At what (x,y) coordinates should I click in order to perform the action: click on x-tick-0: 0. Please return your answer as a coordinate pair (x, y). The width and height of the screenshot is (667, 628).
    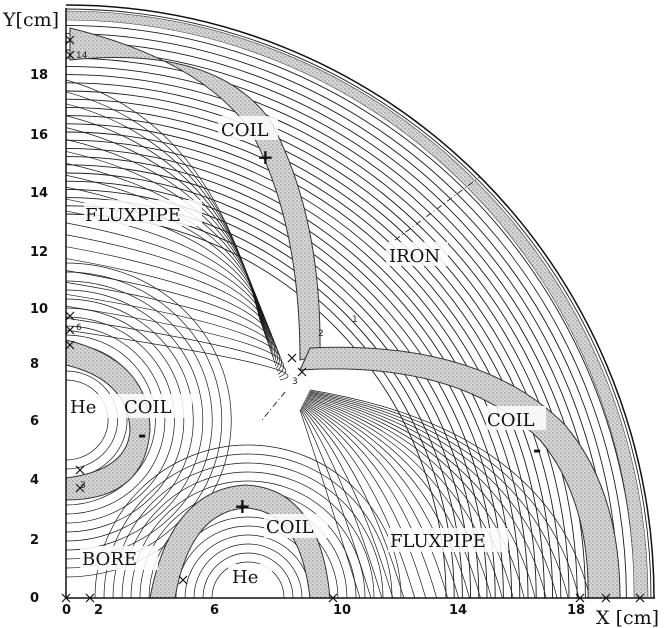
    Looking at the image, I should click on (66, 610).